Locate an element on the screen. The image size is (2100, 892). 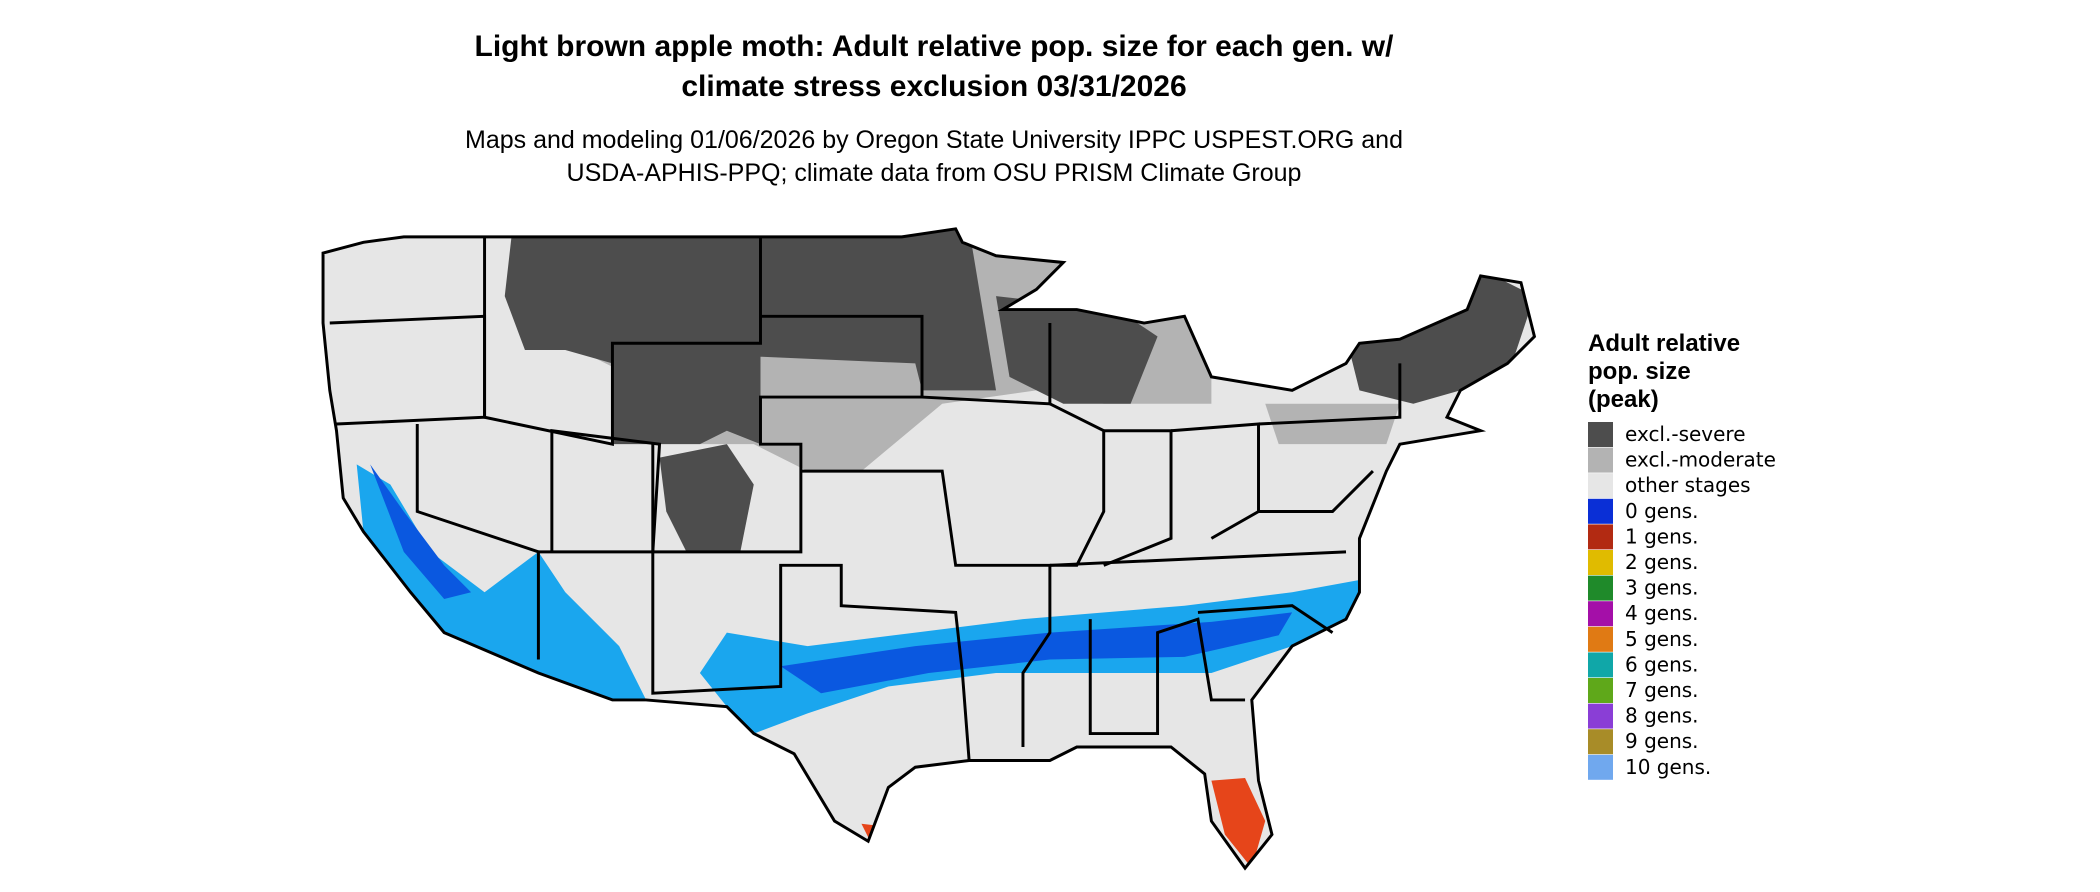
region-blue is located at coordinates (501, 582).